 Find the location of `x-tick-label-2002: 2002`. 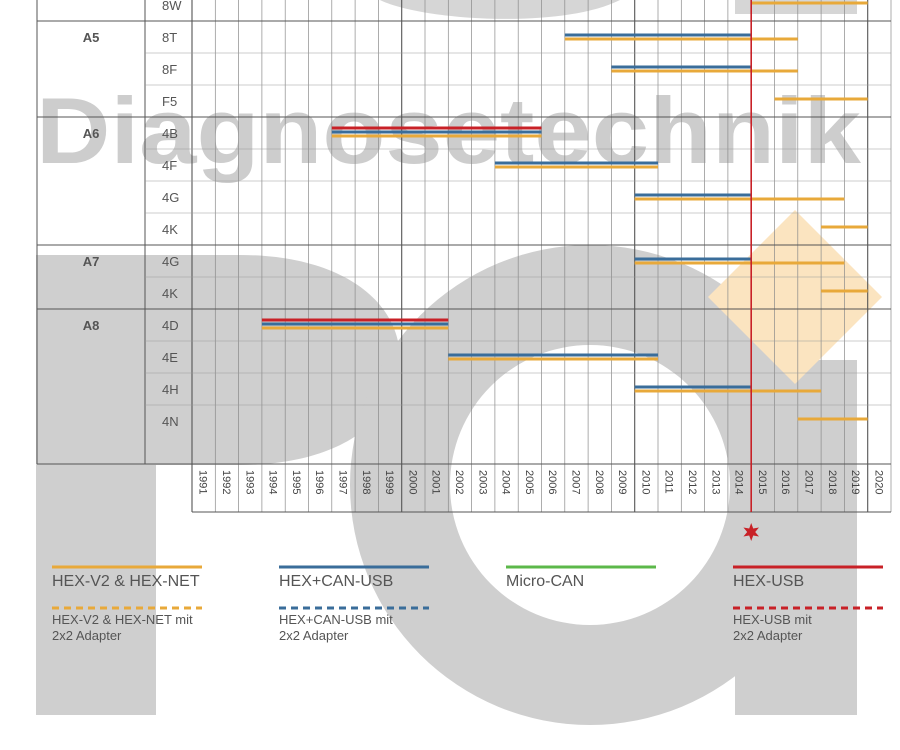

x-tick-label-2002: 2002 is located at coordinates (459, 482).